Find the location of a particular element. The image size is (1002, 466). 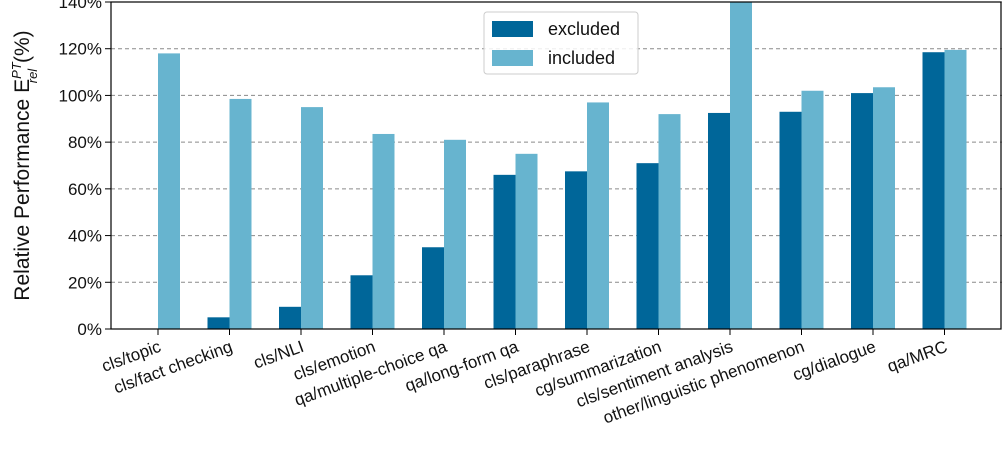

y-tick-label: 140% is located at coordinates (80, 6).